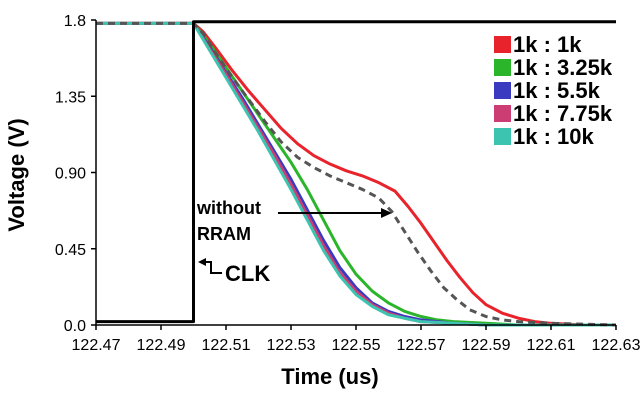 Image resolution: width=644 pixels, height=394 pixels. Describe the element at coordinates (547, 44) in the screenshot. I see `legend-label: 1k` at that location.